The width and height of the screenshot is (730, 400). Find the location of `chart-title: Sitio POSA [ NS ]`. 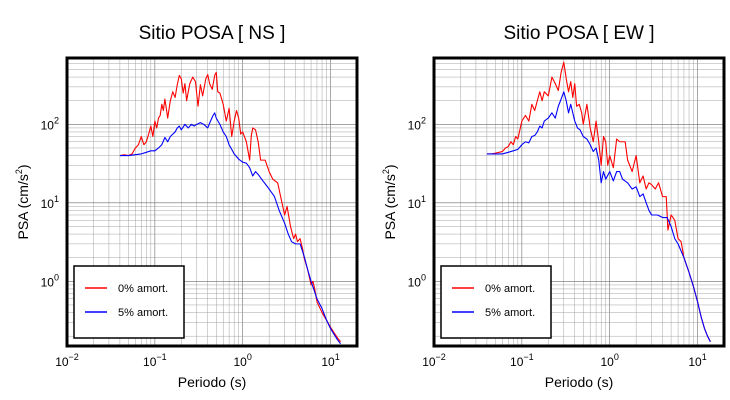

chart-title: Sitio POSA [ NS ] is located at coordinates (212, 33).